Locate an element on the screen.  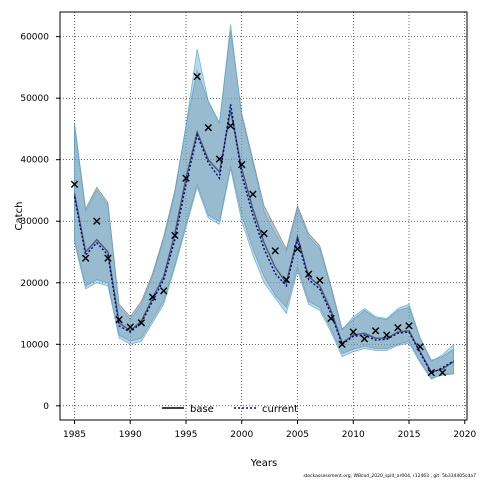
y-tick-label: 10000 is located at coordinates (34, 345).